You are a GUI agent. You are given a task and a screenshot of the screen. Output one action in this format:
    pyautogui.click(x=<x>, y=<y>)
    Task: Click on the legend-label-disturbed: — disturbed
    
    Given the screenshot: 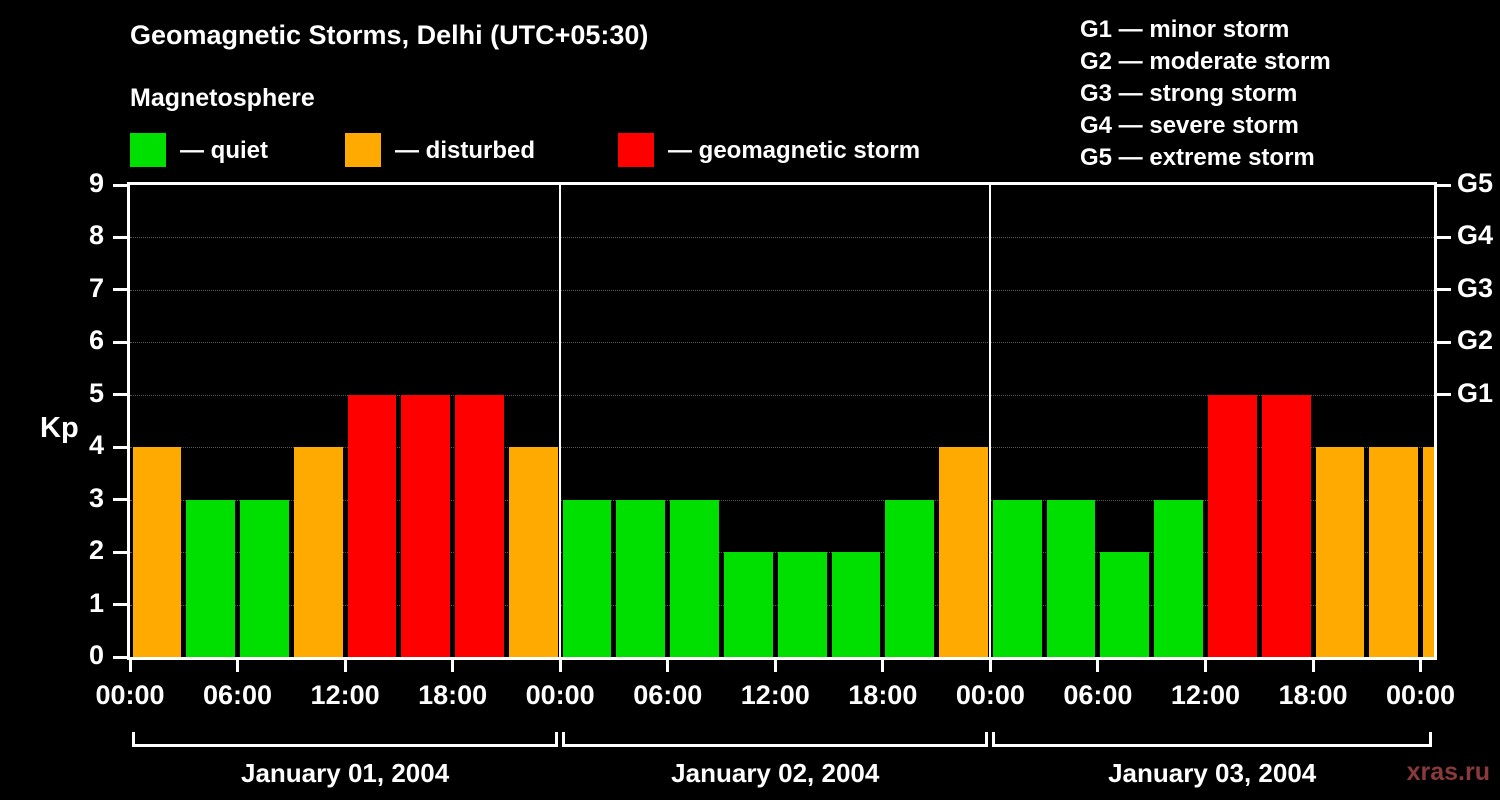 What is the action you would take?
    pyautogui.click(x=465, y=150)
    